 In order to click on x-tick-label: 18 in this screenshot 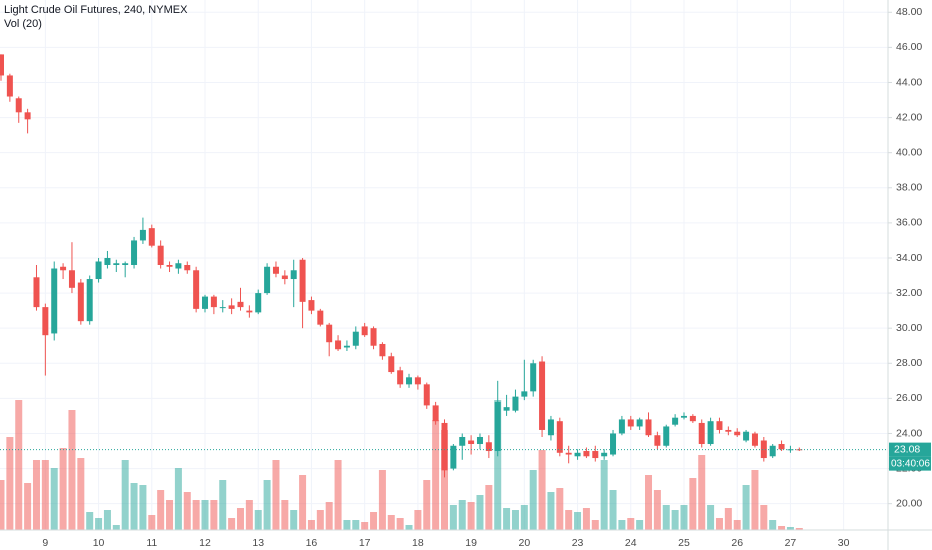, I will do `click(418, 543)`.